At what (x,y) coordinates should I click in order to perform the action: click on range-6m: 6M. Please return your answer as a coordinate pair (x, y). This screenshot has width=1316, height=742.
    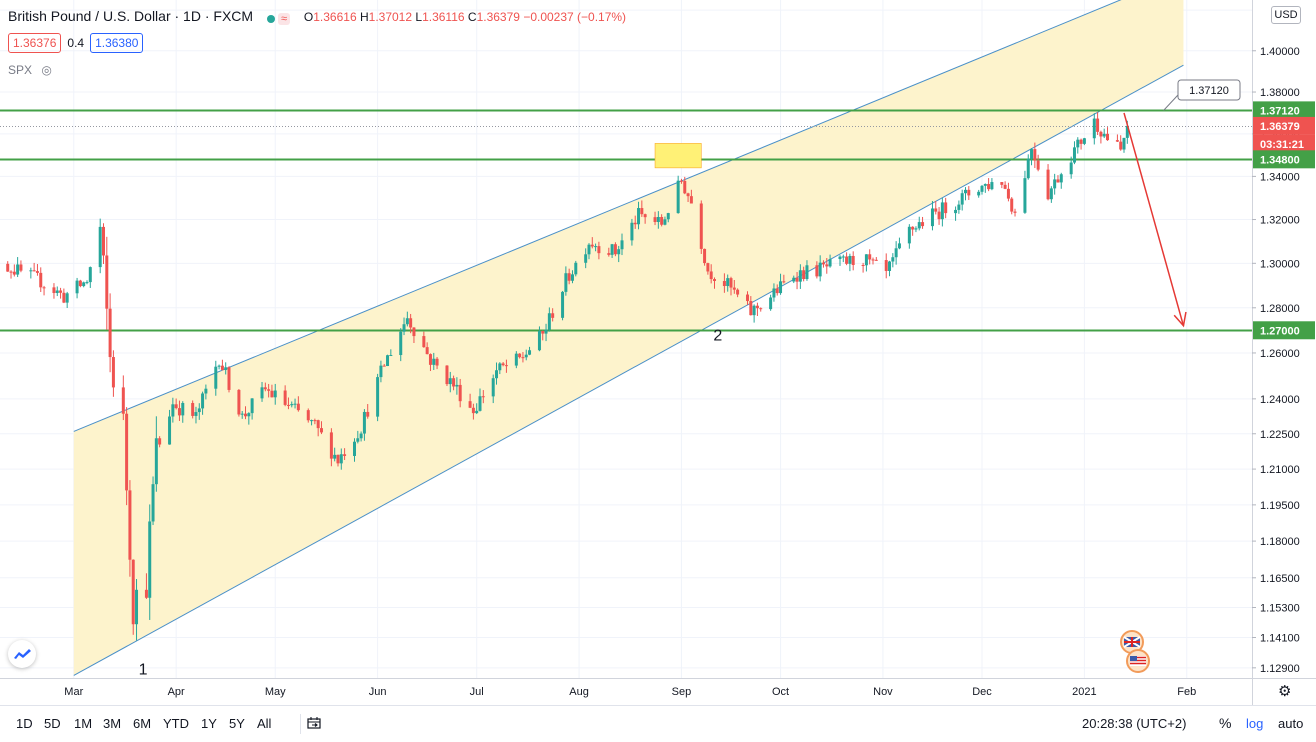
    Looking at the image, I should click on (142, 723).